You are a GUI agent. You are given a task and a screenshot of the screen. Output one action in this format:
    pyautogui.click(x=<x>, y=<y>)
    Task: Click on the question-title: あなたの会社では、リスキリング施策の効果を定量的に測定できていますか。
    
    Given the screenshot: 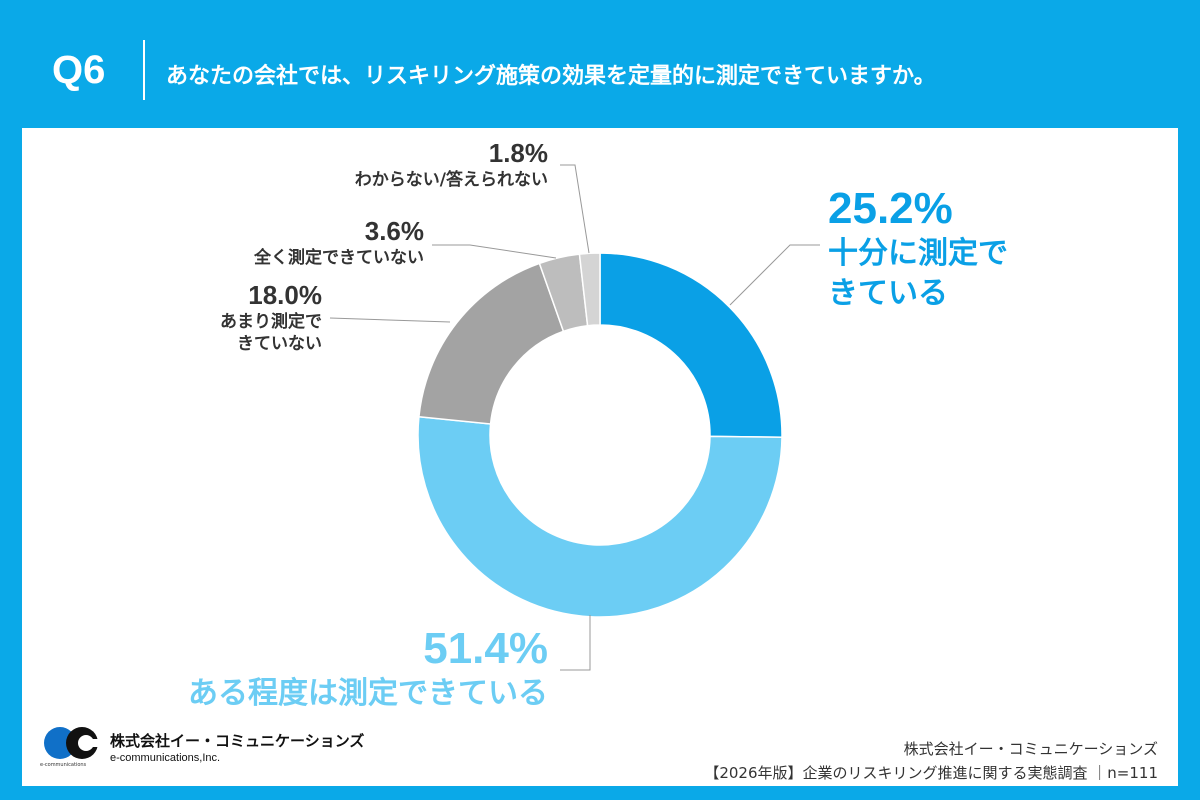 What is the action you would take?
    pyautogui.click(x=551, y=76)
    